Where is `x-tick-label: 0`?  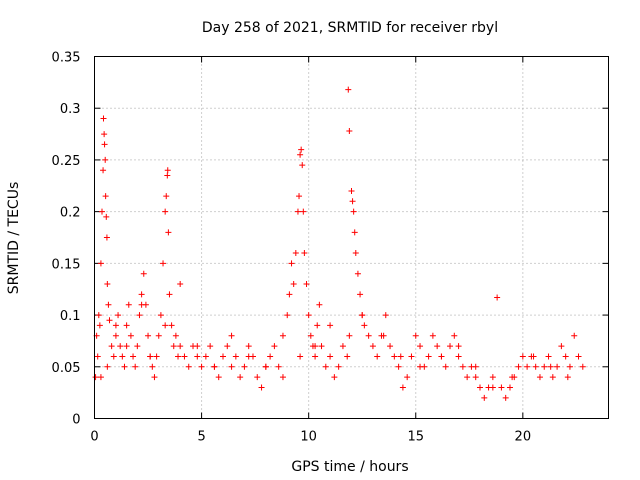 x-tick-label: 0 is located at coordinates (94, 437).